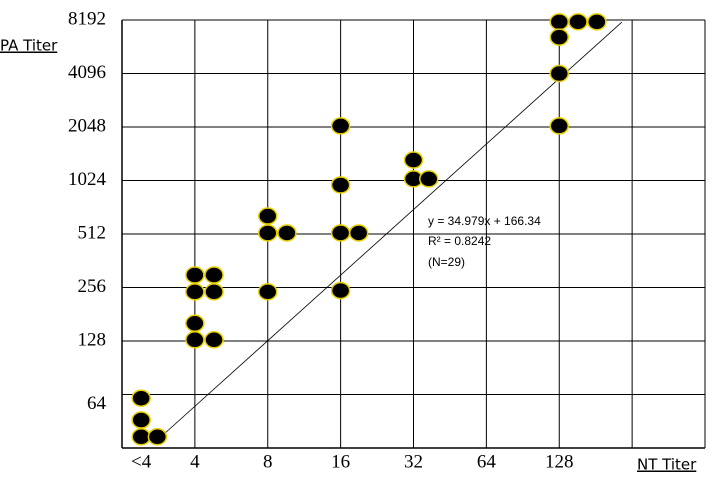 The image size is (727, 480). What do you see at coordinates (484, 221) in the screenshot?
I see `annotation: y = 34.979x + 166.34` at bounding box center [484, 221].